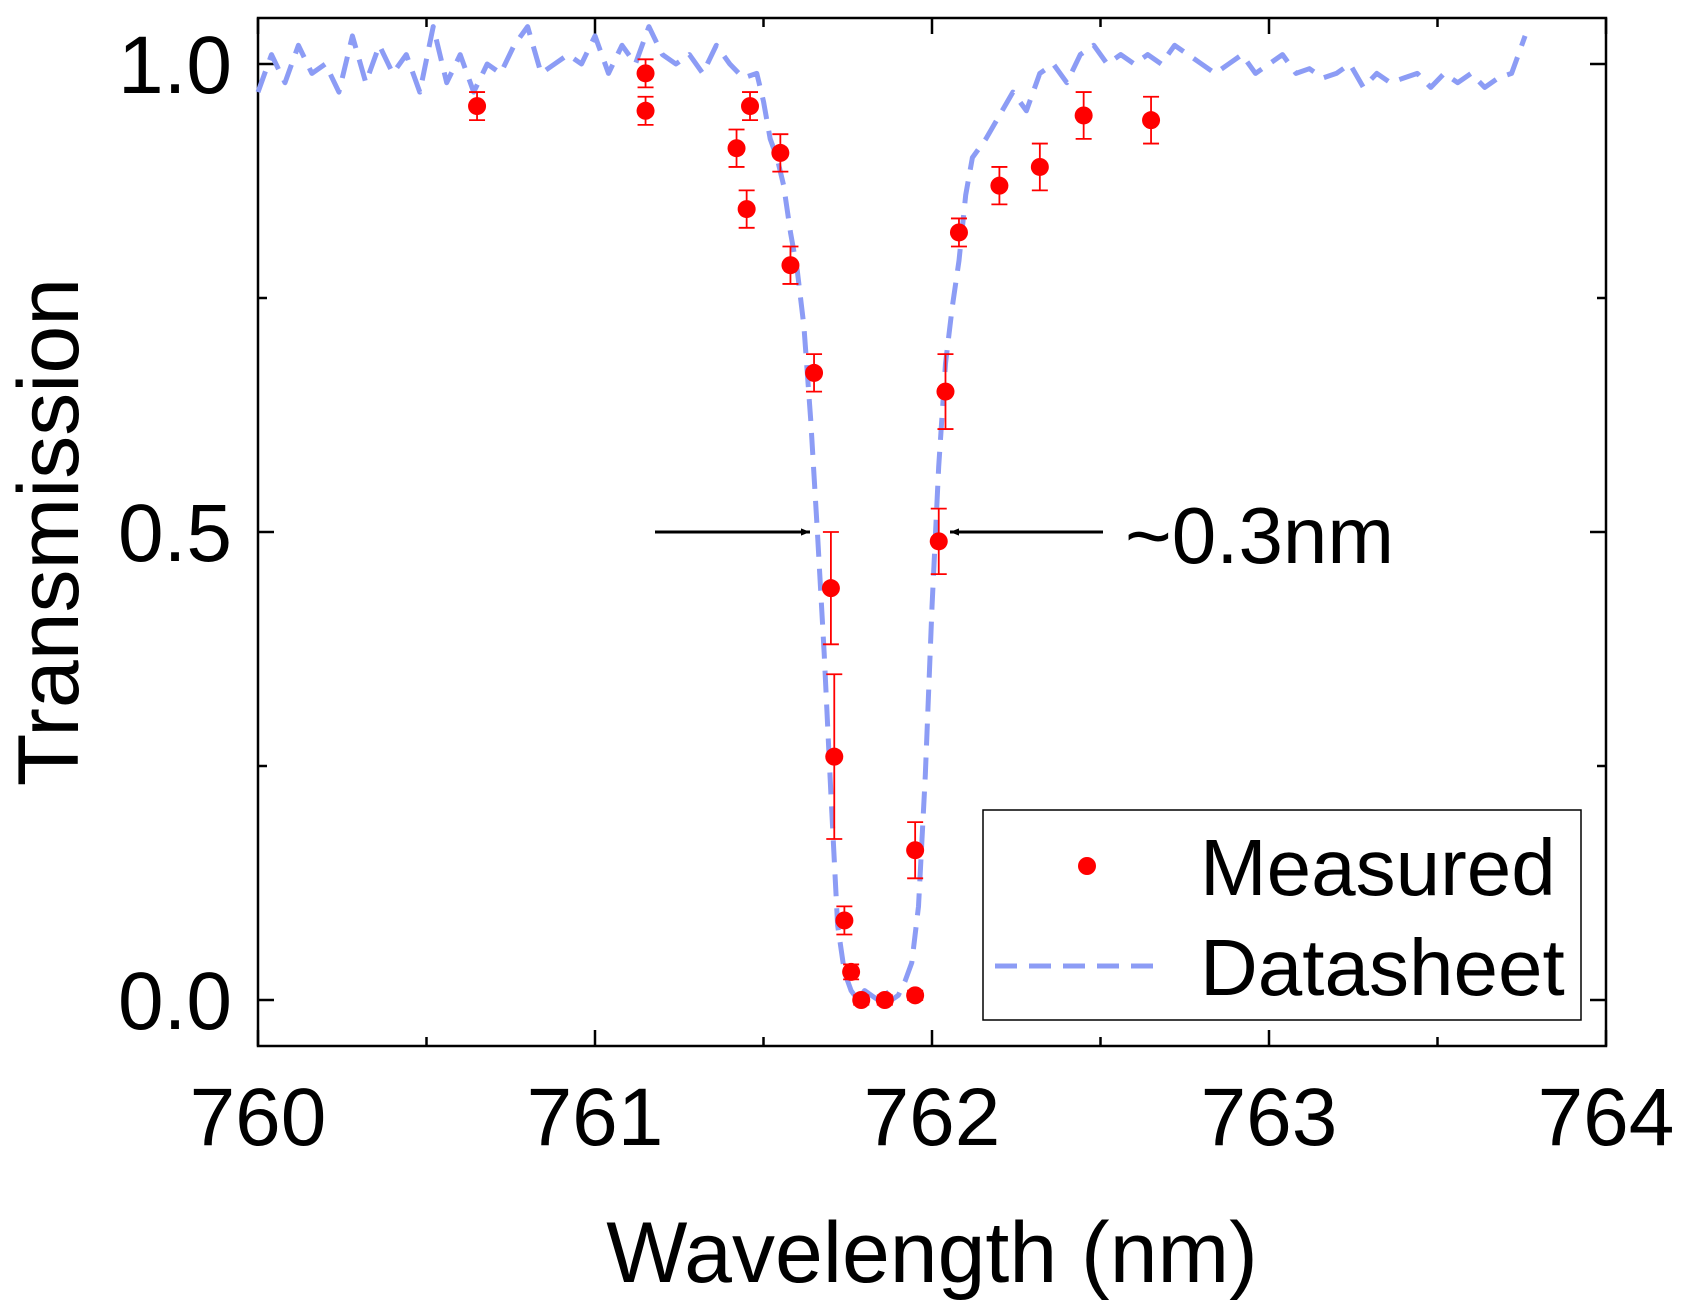 This screenshot has width=1683, height=1307. I want to click on x-tick-label-2: 762, so click(932, 1117).